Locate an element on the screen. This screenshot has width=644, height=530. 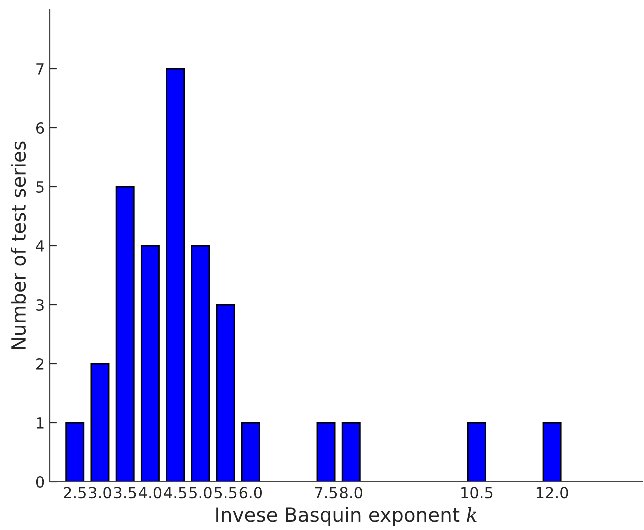
x-axis-title: Invese Basquin exponent 𝑘 is located at coordinates (346, 516).